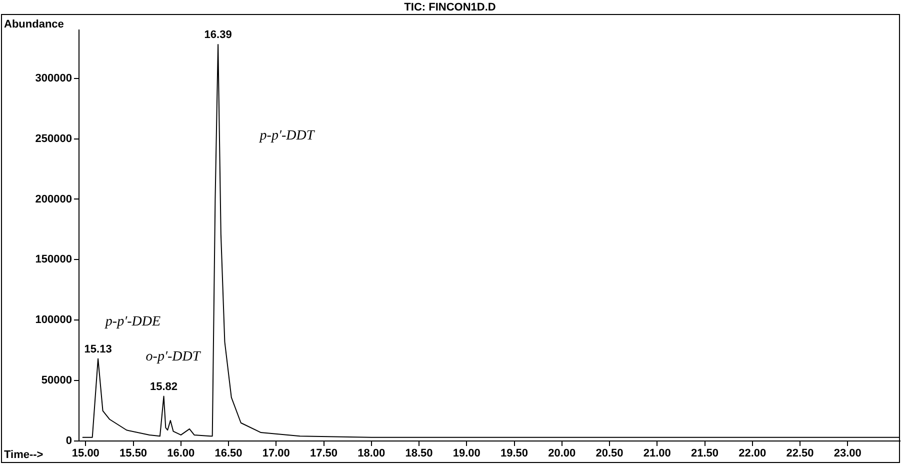 The width and height of the screenshot is (901, 465). What do you see at coordinates (848, 454) in the screenshot?
I see `x-tick-label: 23.00` at bounding box center [848, 454].